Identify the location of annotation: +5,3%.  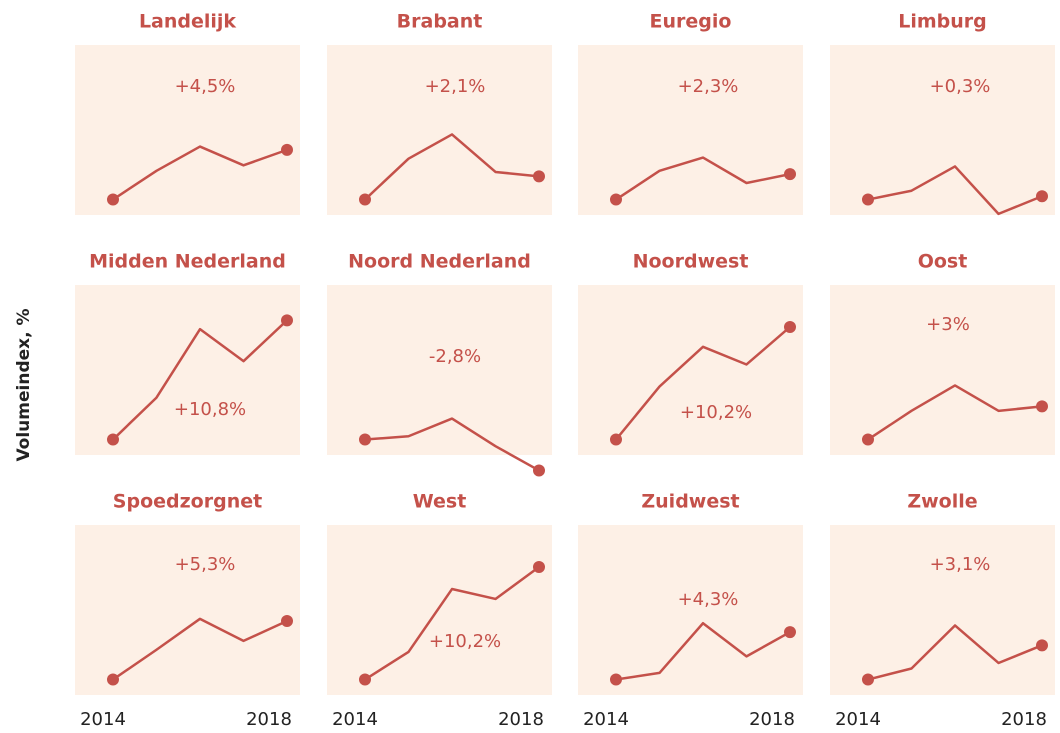
(205, 564).